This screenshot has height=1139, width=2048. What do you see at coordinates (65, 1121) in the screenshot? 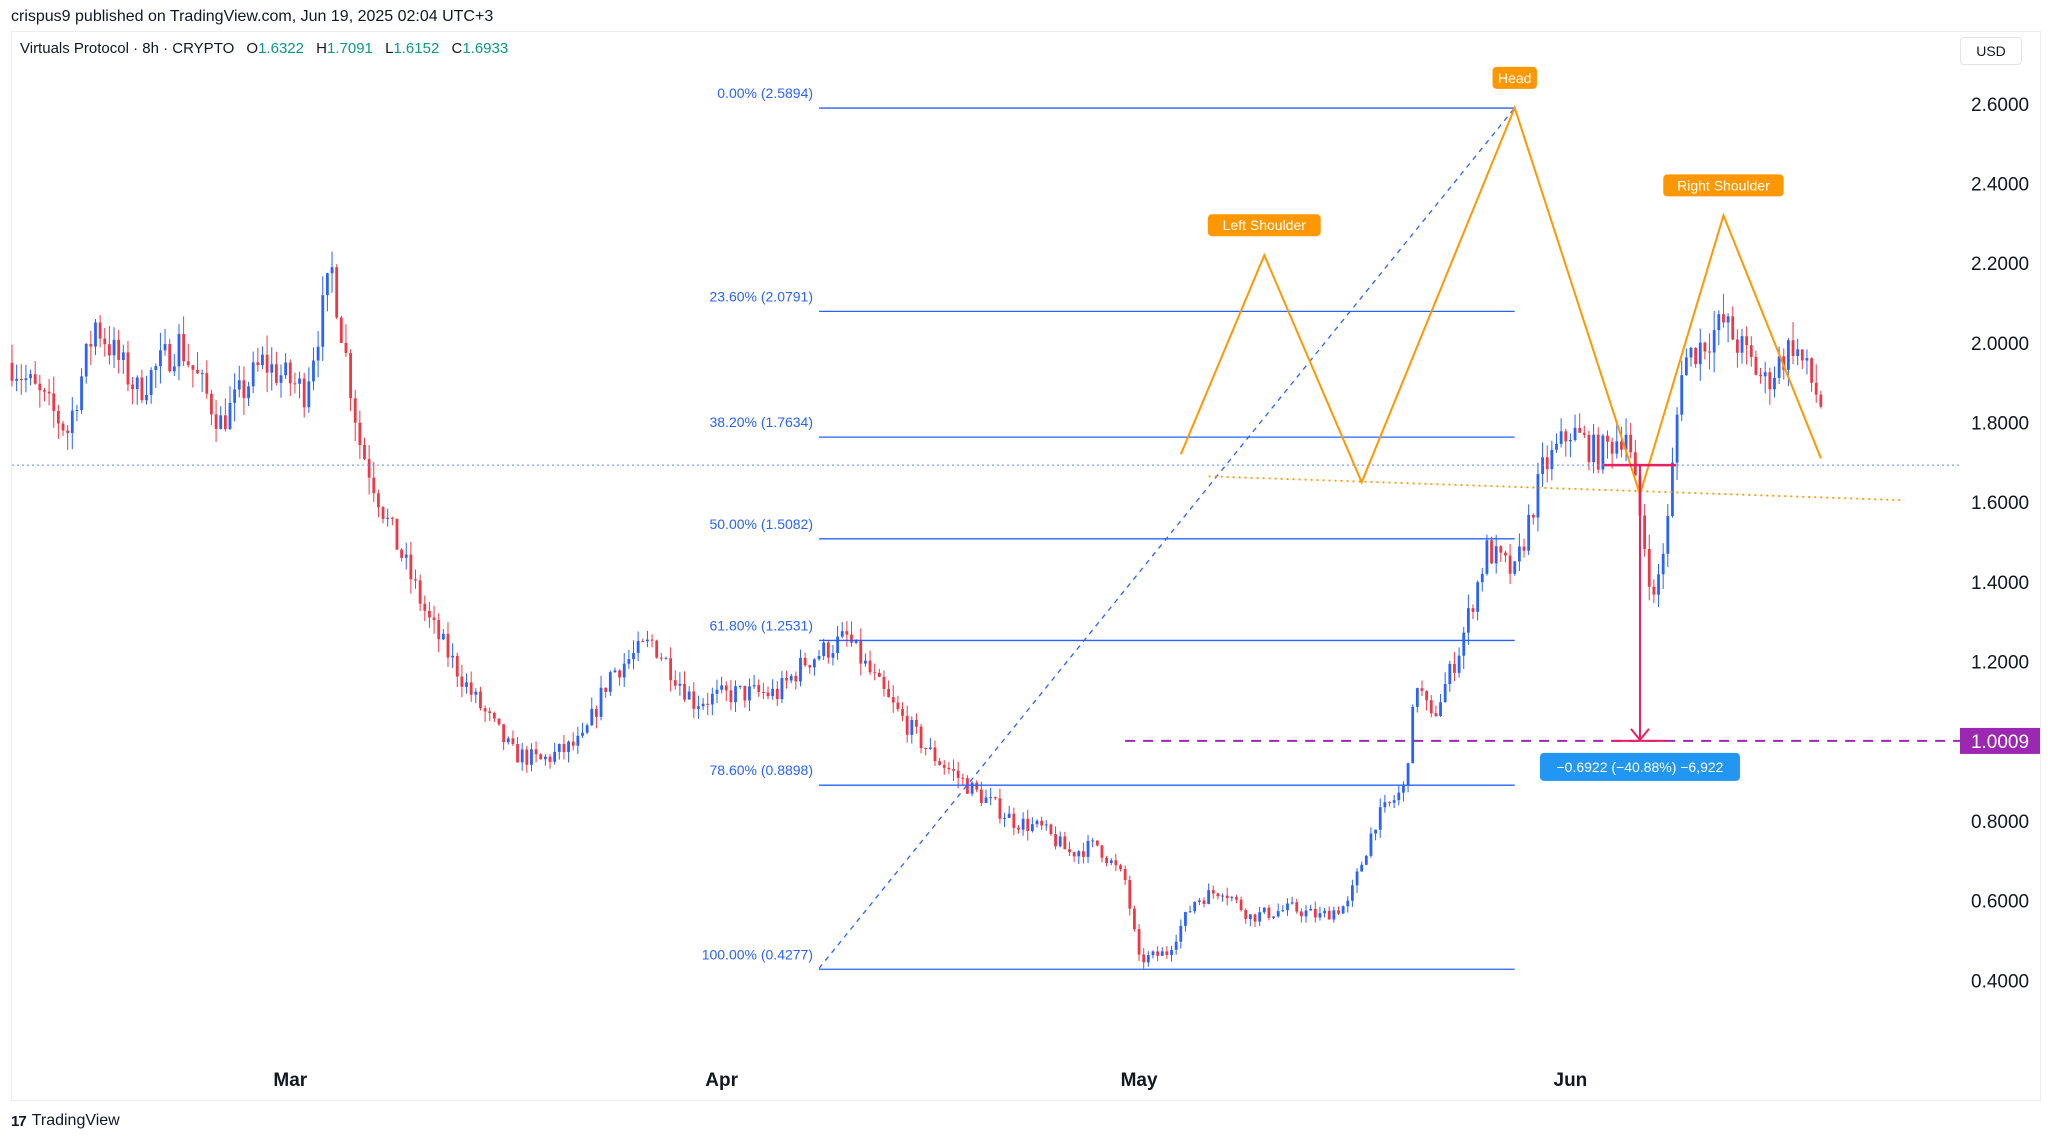
I see `tradingview-brand: 17 TradingView` at bounding box center [65, 1121].